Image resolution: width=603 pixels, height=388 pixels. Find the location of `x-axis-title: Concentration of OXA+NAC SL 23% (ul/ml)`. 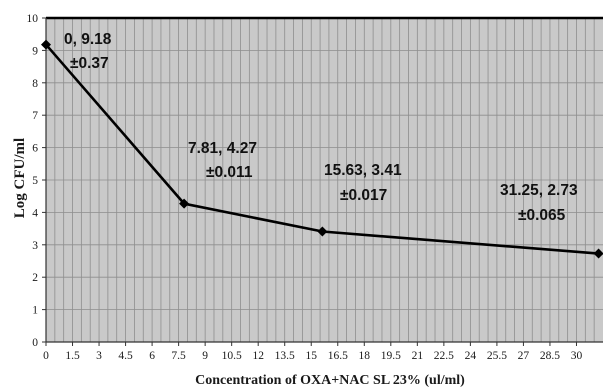

x-axis-title: Concentration of OXA+NAC SL 23% (ul/ml) is located at coordinates (330, 380).